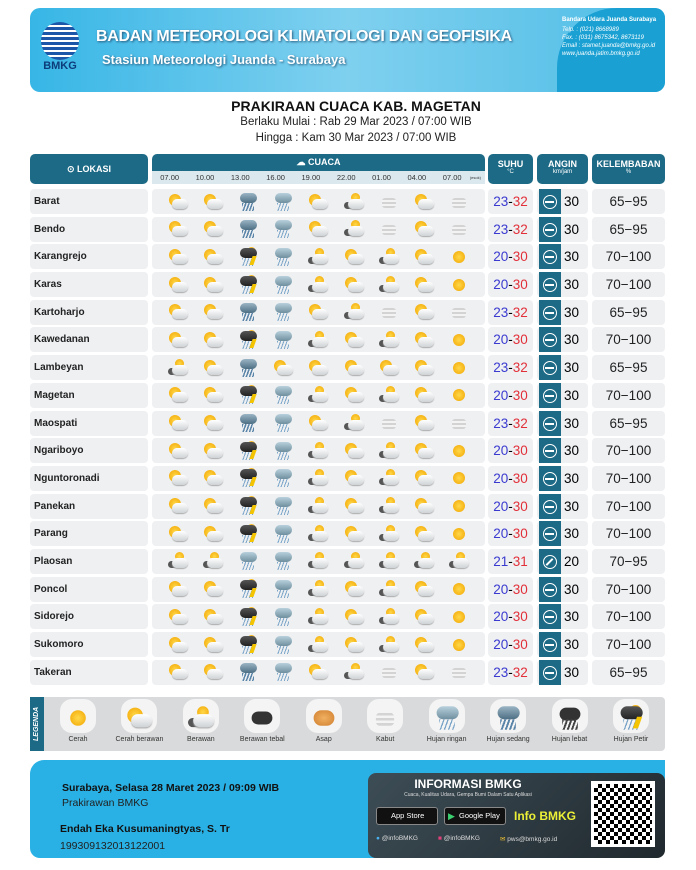 This screenshot has height=870, width=696. I want to click on instagram-link: ■ @infoBMKG, so click(459, 838).